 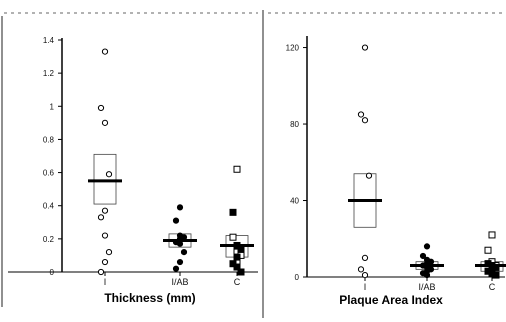 I want to click on plaque-area-category-label: I, so click(x=365, y=287).